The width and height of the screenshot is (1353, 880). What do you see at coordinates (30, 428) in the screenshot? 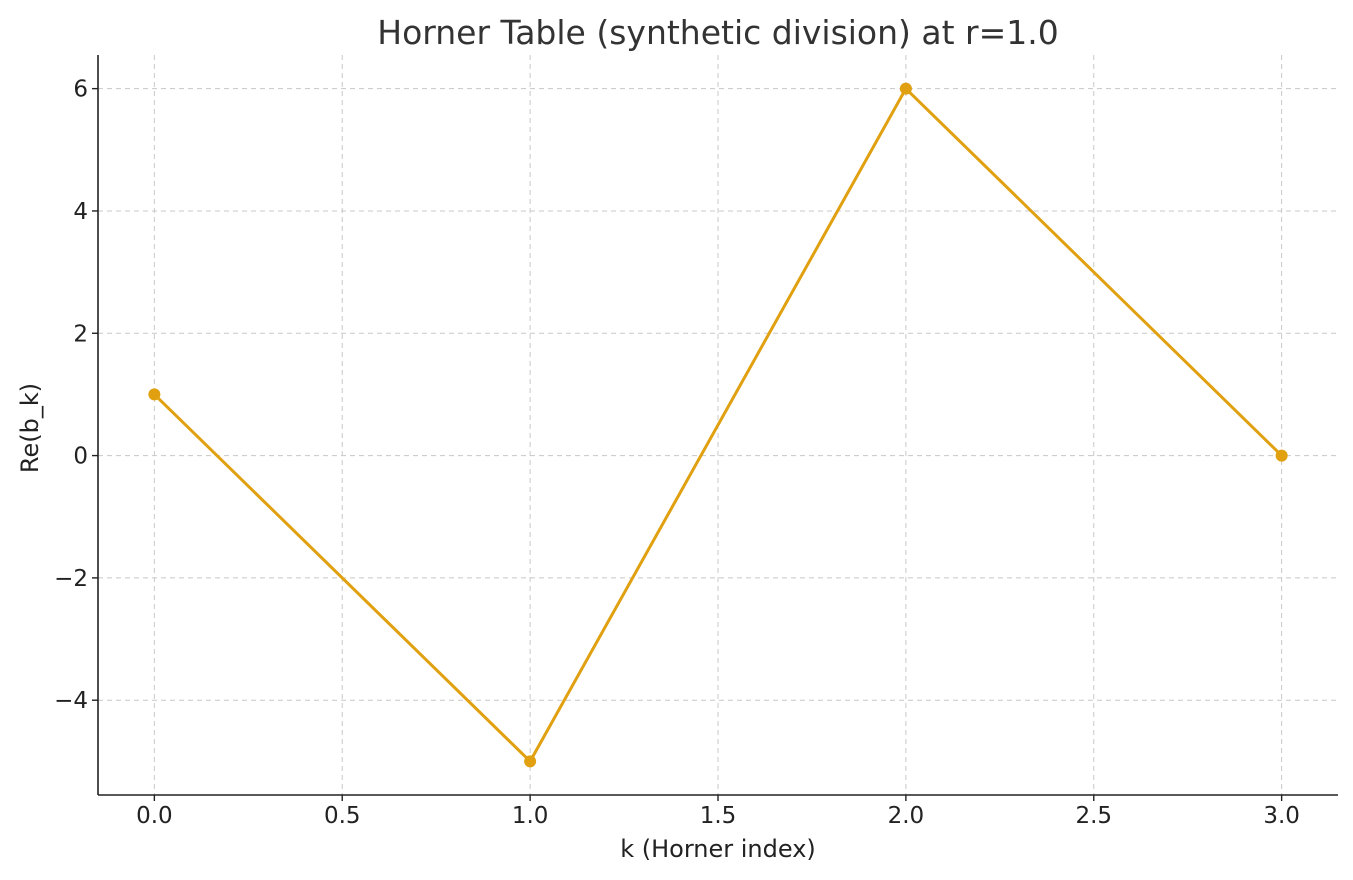
I see `y-axis-label: Re(b_k)` at bounding box center [30, 428].